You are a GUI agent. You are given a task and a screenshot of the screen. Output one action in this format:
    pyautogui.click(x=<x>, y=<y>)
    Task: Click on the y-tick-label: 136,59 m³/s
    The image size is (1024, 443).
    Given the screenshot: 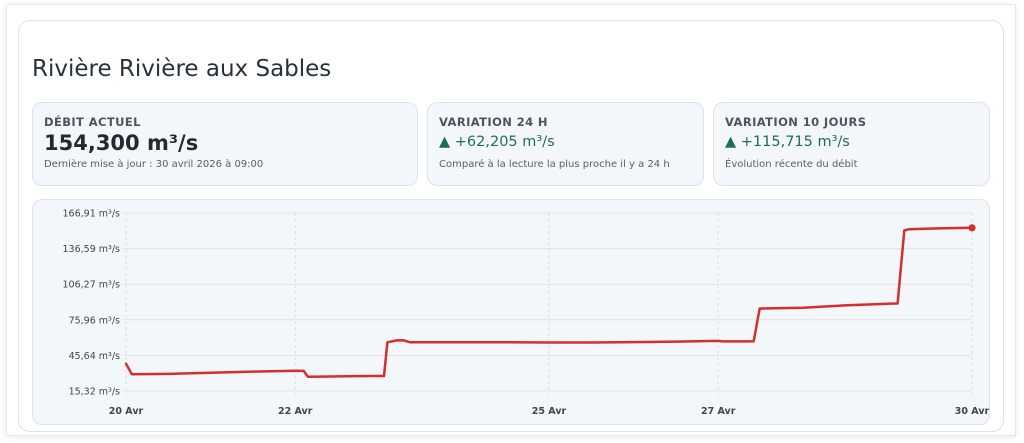 What is the action you would take?
    pyautogui.click(x=92, y=249)
    